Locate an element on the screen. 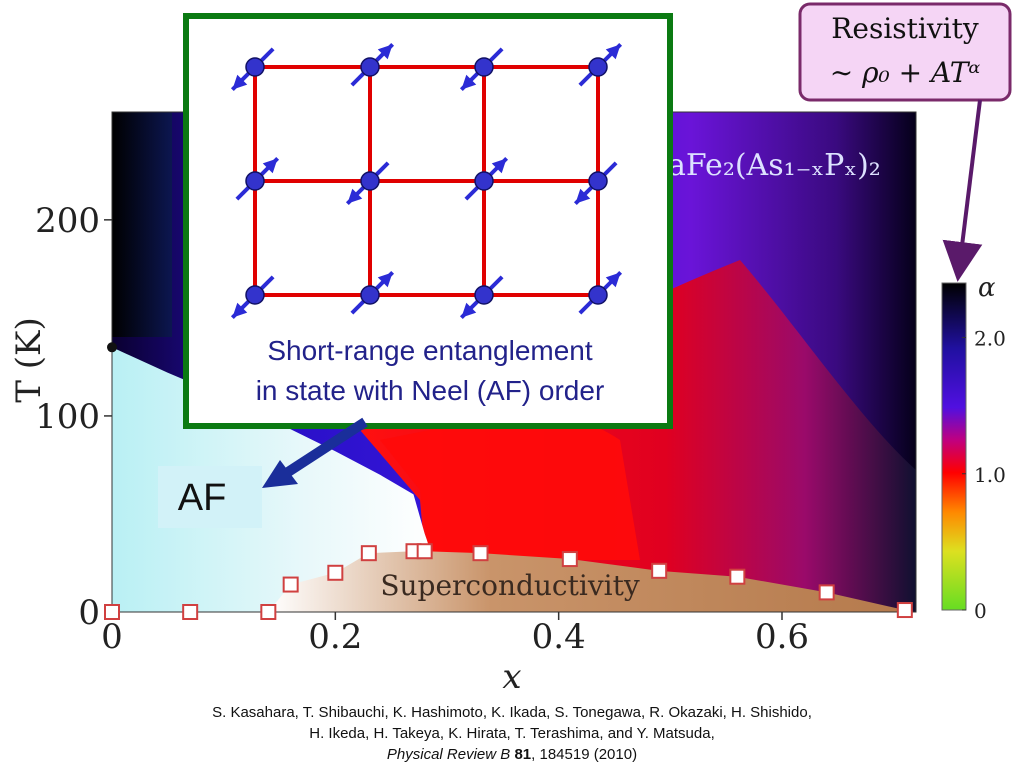 The image size is (1024, 768). resistivity-arrow is located at coordinates (962, 190).